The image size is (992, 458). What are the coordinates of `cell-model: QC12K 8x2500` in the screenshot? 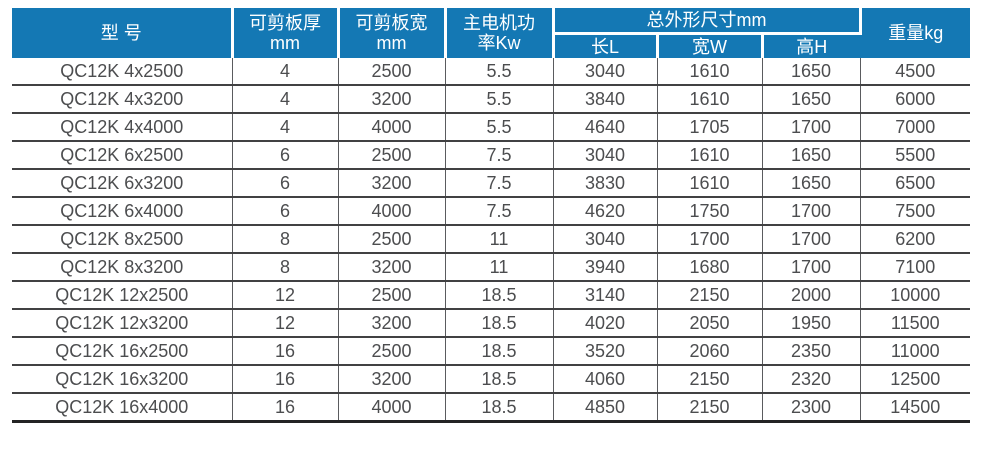 It's located at (122, 239).